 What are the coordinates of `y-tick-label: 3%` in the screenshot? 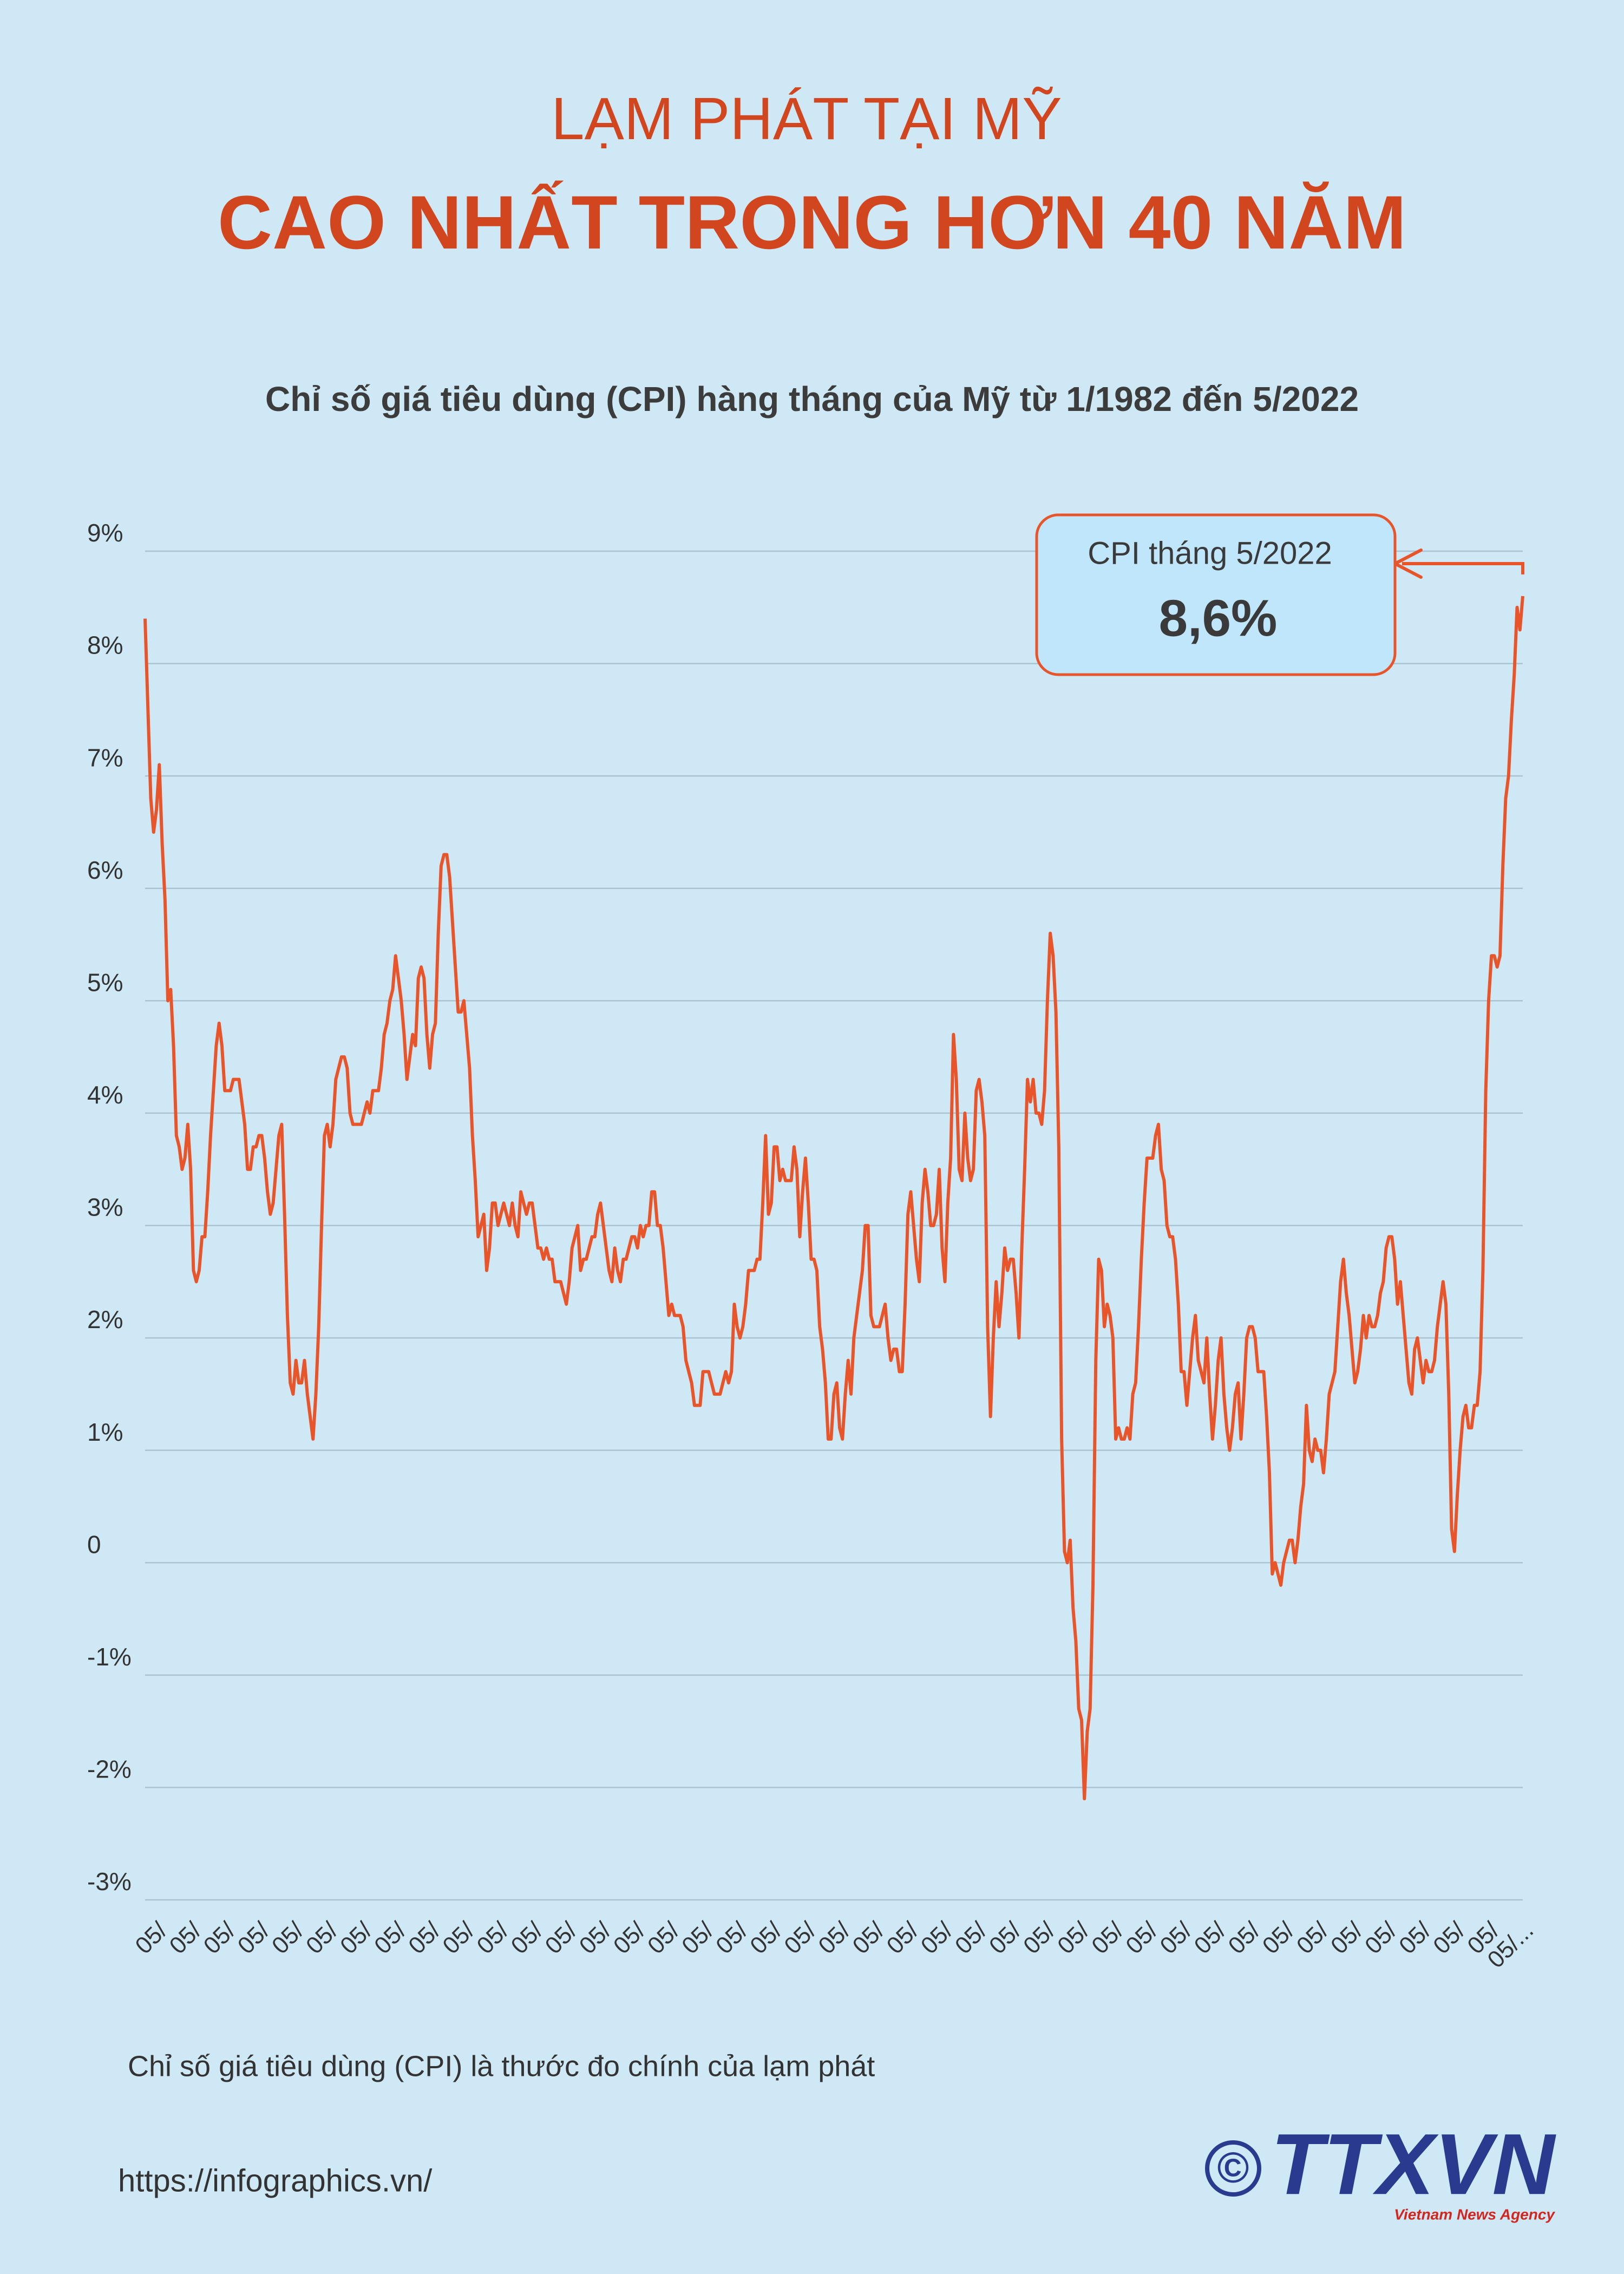 It's located at (105, 1207).